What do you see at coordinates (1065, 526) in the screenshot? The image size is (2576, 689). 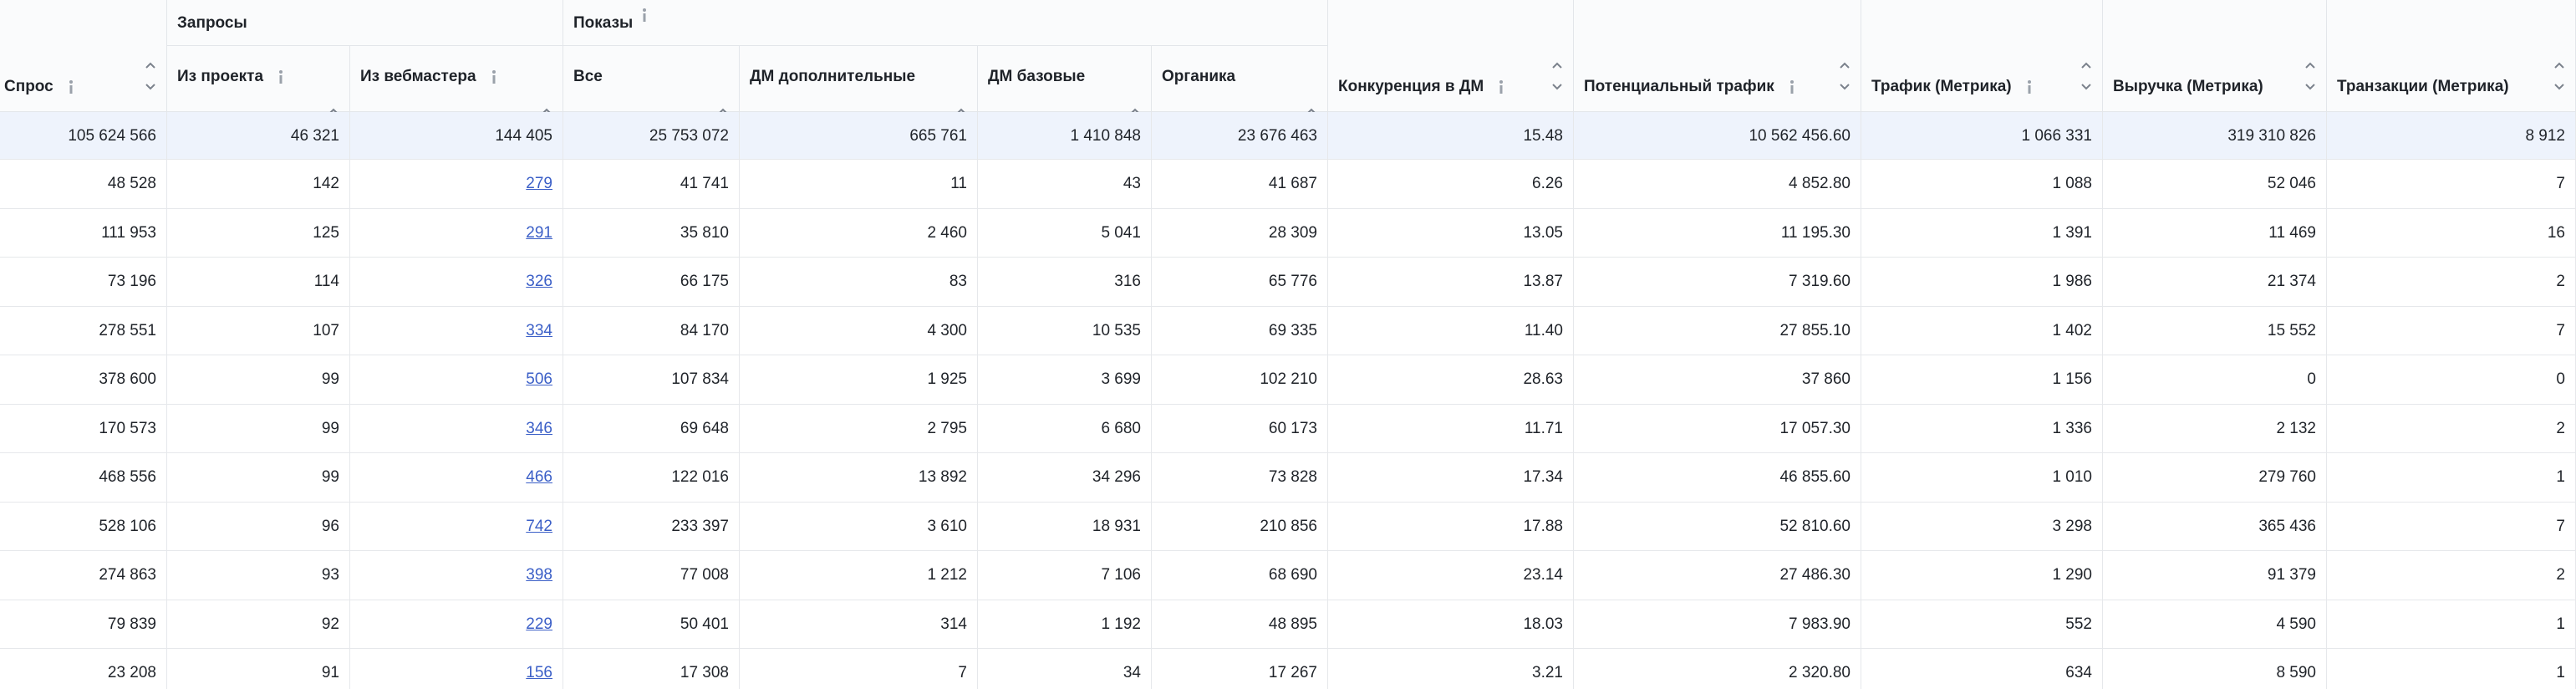 I see `table-cell: 18 931` at bounding box center [1065, 526].